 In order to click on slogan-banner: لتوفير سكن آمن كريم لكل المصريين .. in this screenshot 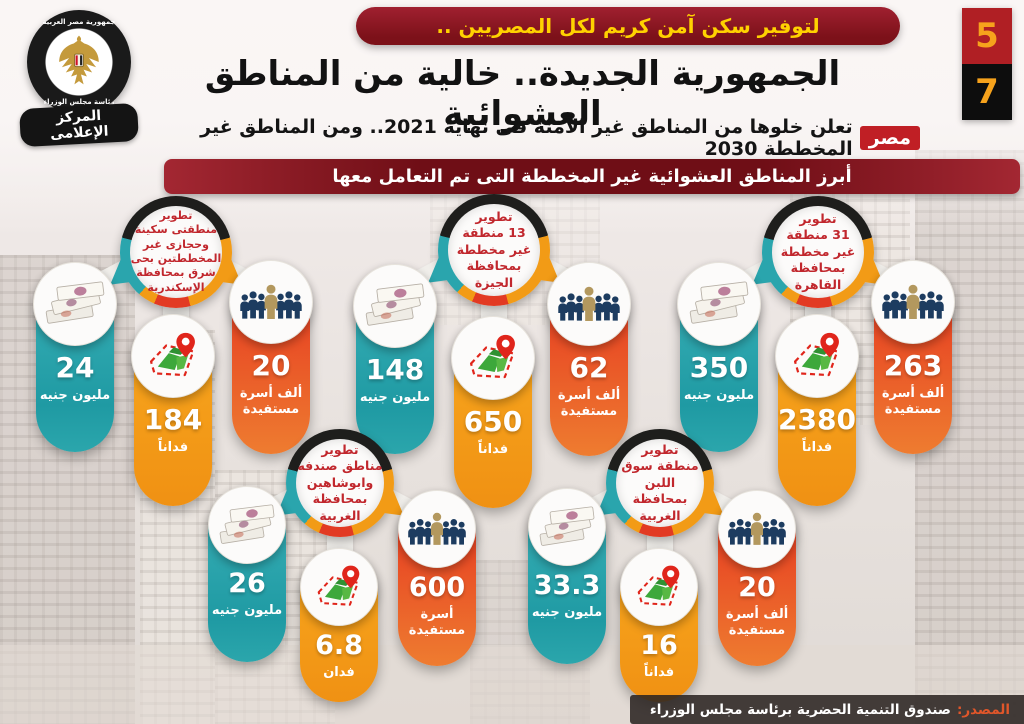, I will do `click(628, 26)`.